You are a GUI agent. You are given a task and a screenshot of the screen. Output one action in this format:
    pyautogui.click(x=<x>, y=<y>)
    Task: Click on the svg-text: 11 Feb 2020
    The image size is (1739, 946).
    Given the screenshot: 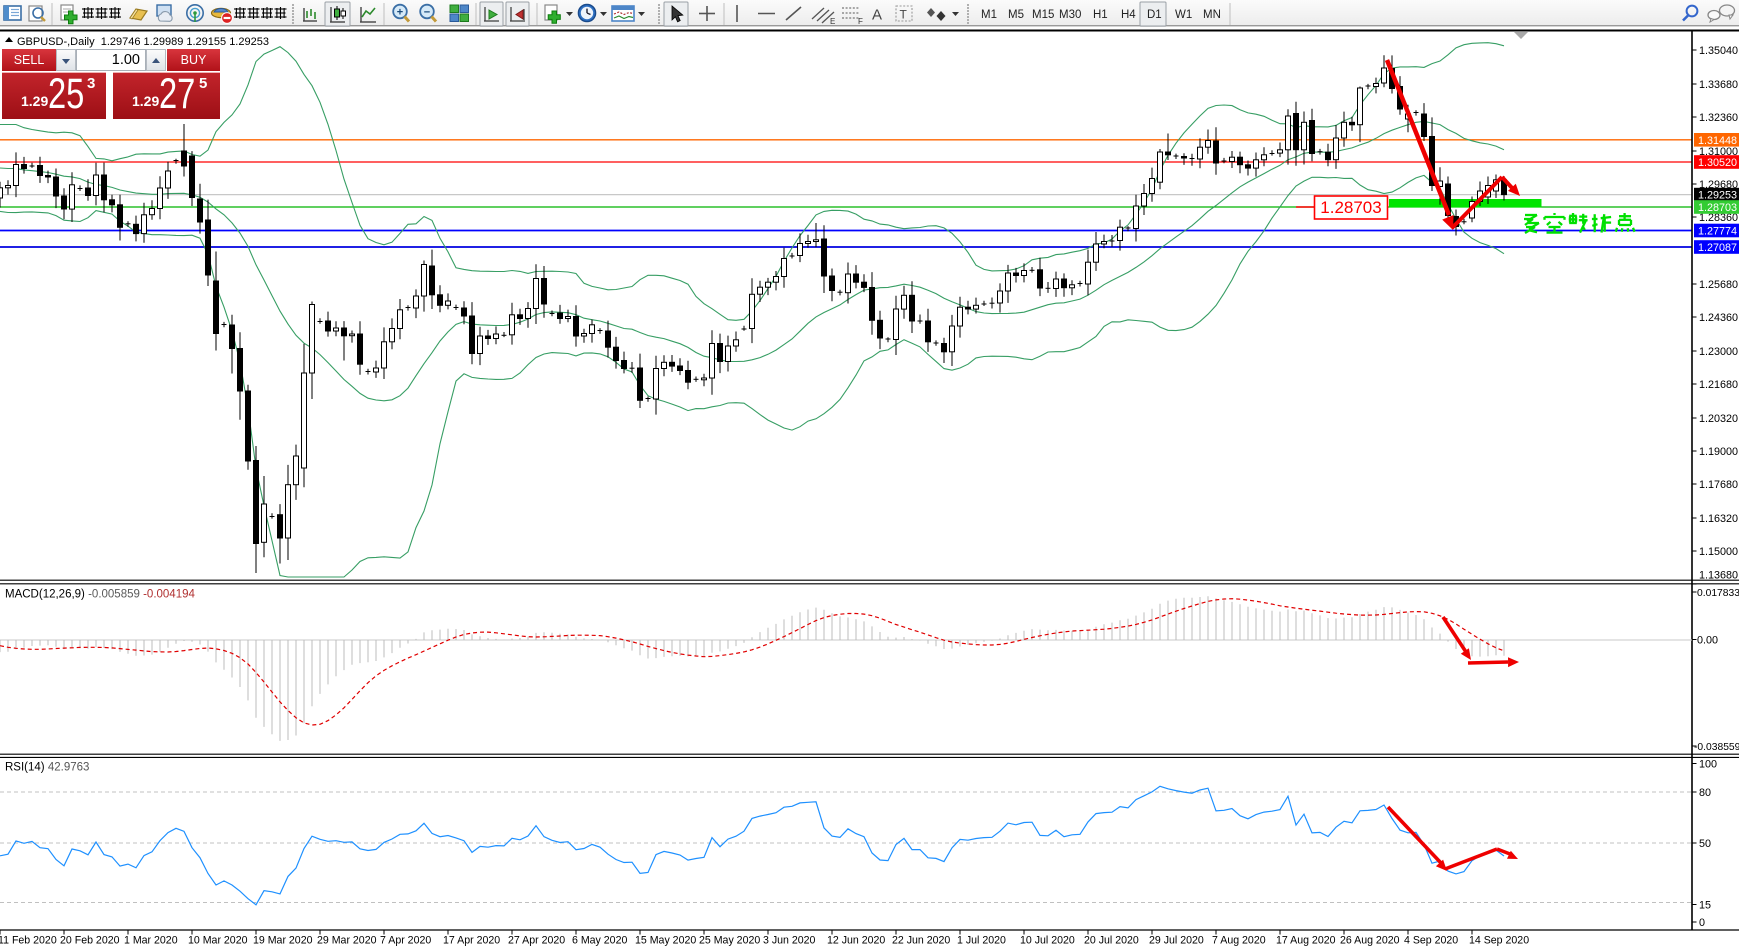 What is the action you would take?
    pyautogui.click(x=28, y=940)
    